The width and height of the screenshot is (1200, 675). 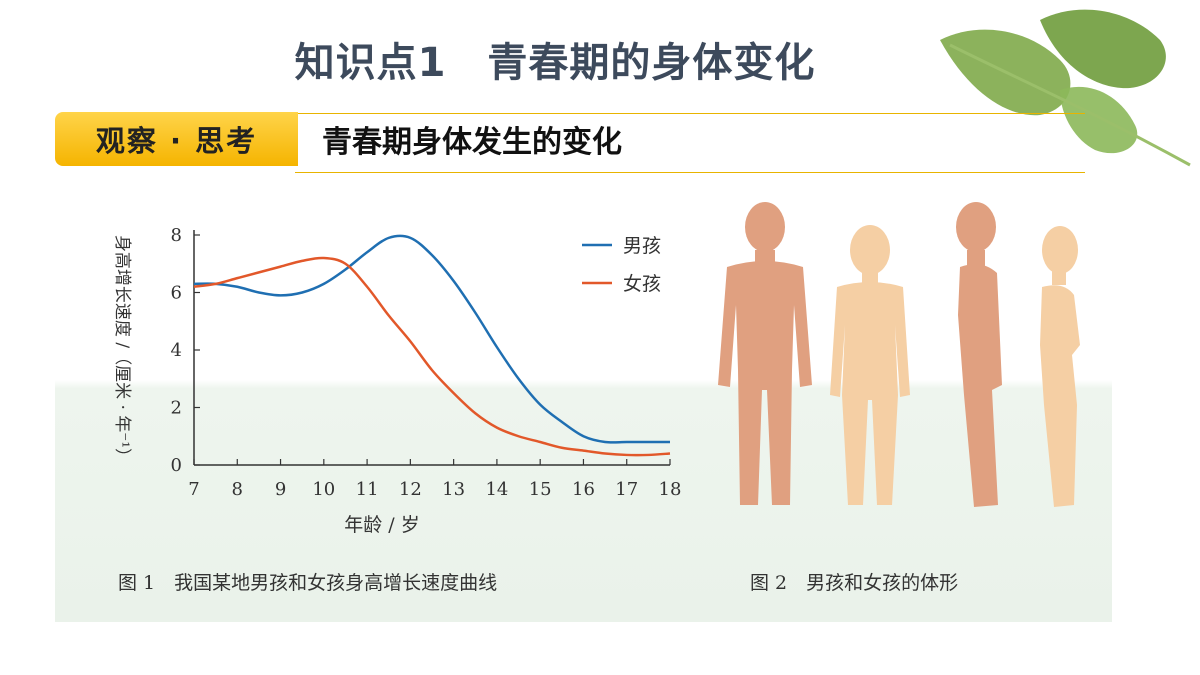 I want to click on figure2-caption: 图 2 男孩和女孩的体形, so click(x=854, y=583).